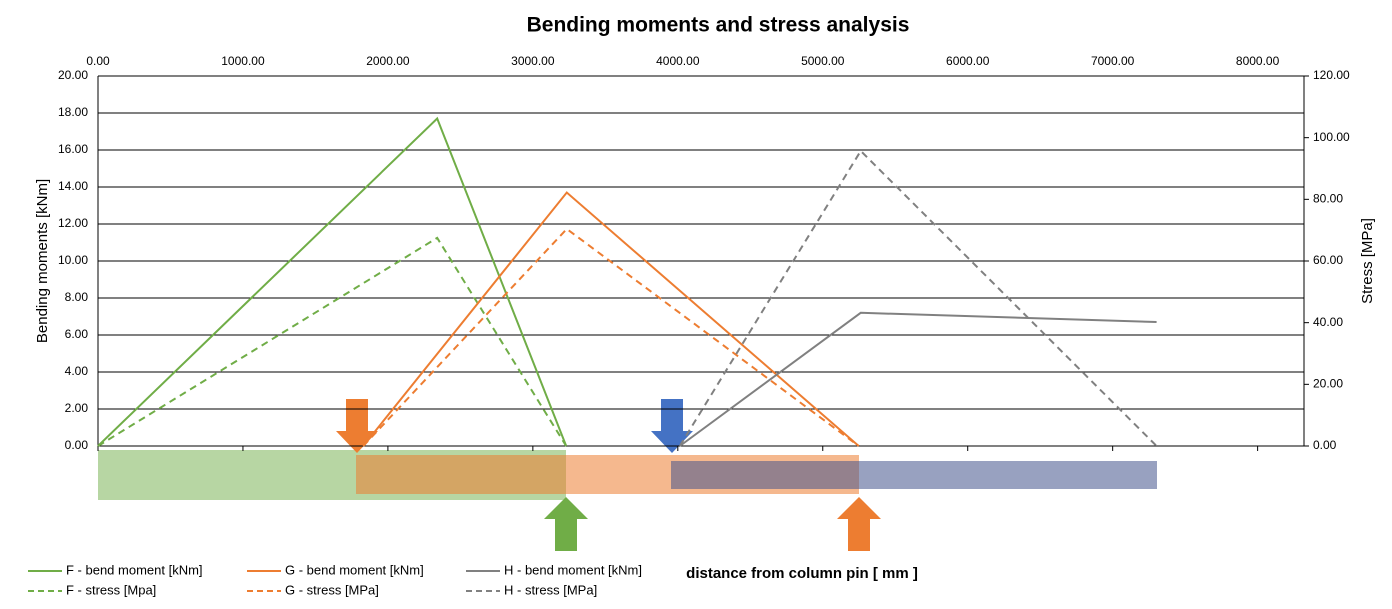 The width and height of the screenshot is (1392, 609). I want to click on chart-title: Bending moments and stress analysis, so click(718, 25).